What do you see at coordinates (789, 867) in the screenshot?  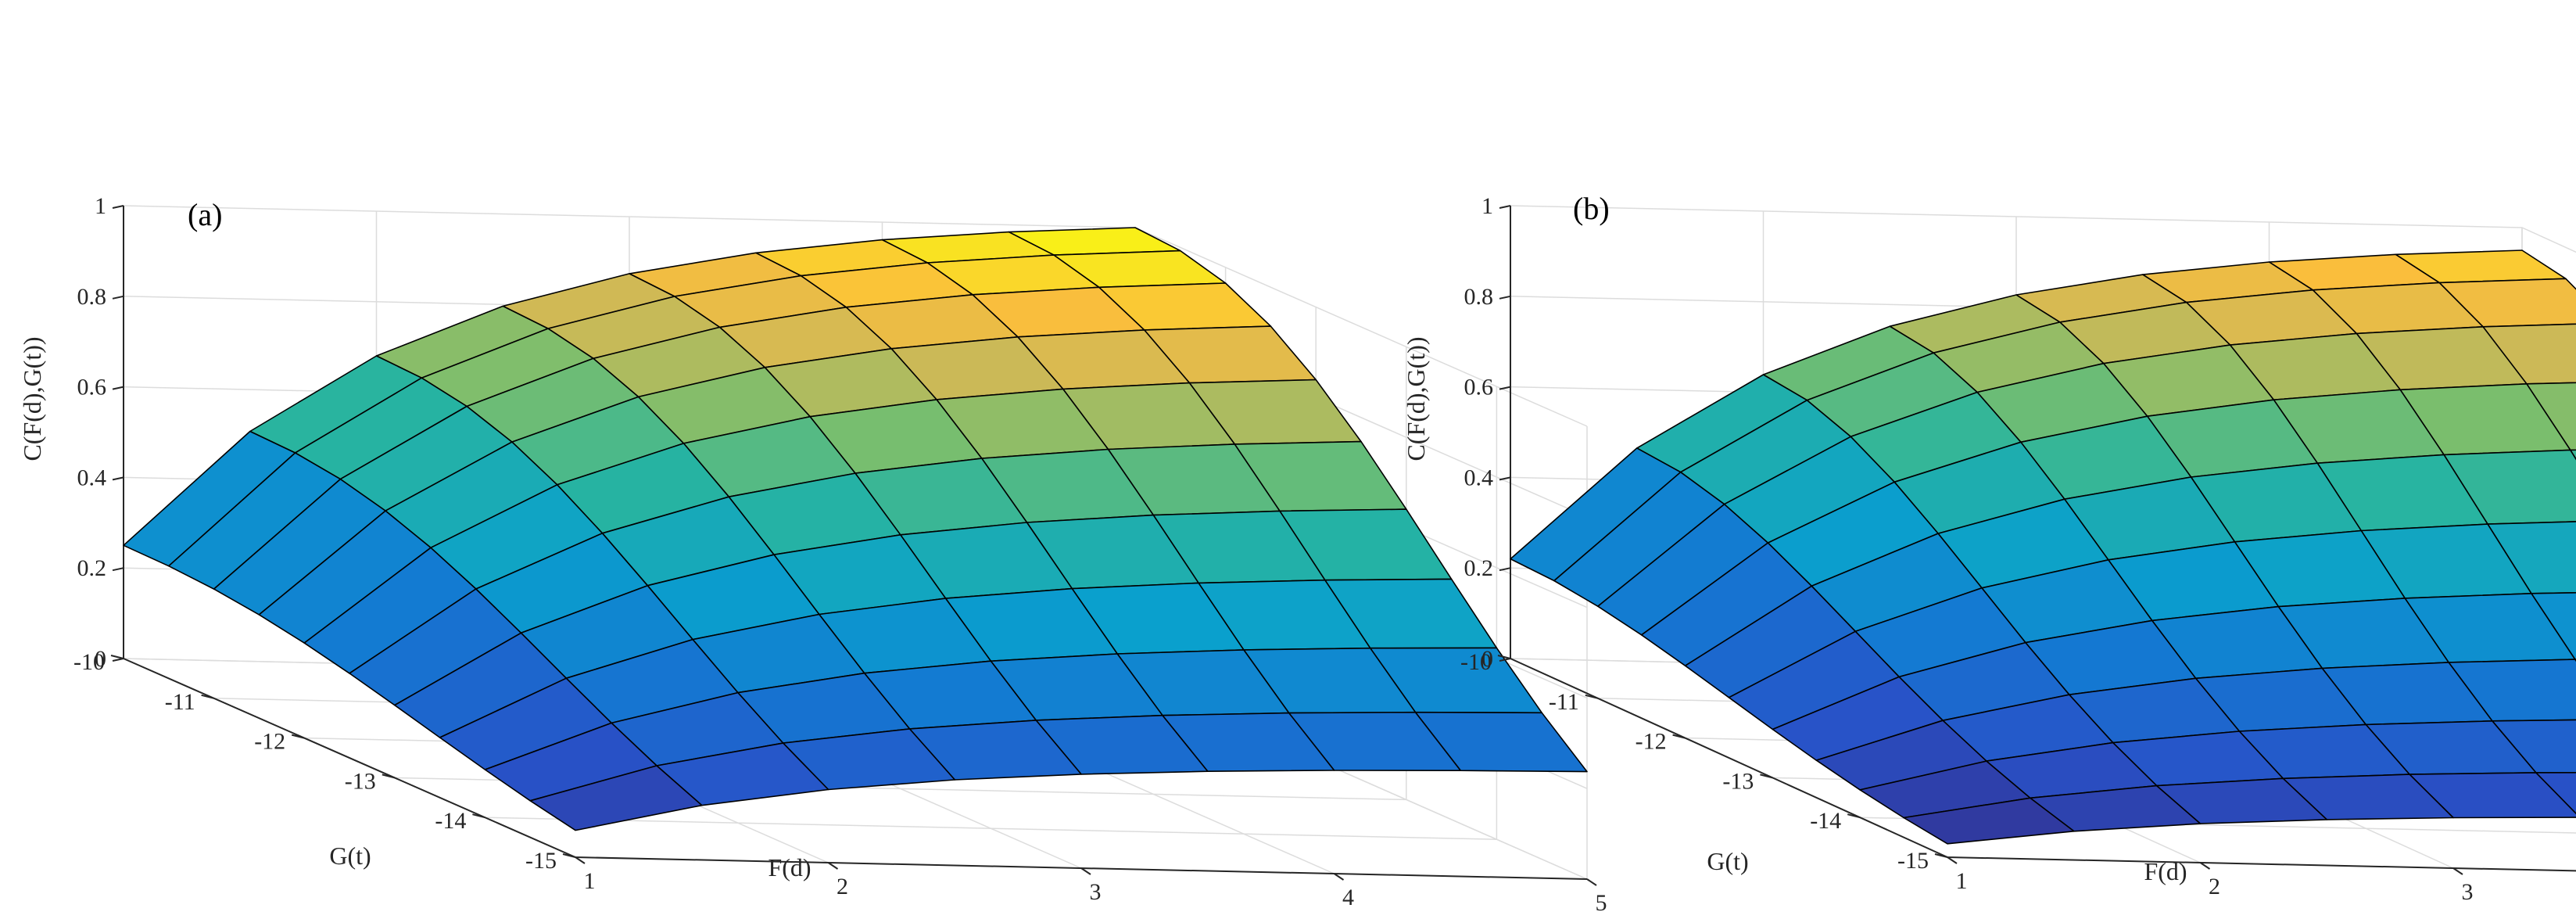 I see `panel-a-x-axis-label: F(d)` at bounding box center [789, 867].